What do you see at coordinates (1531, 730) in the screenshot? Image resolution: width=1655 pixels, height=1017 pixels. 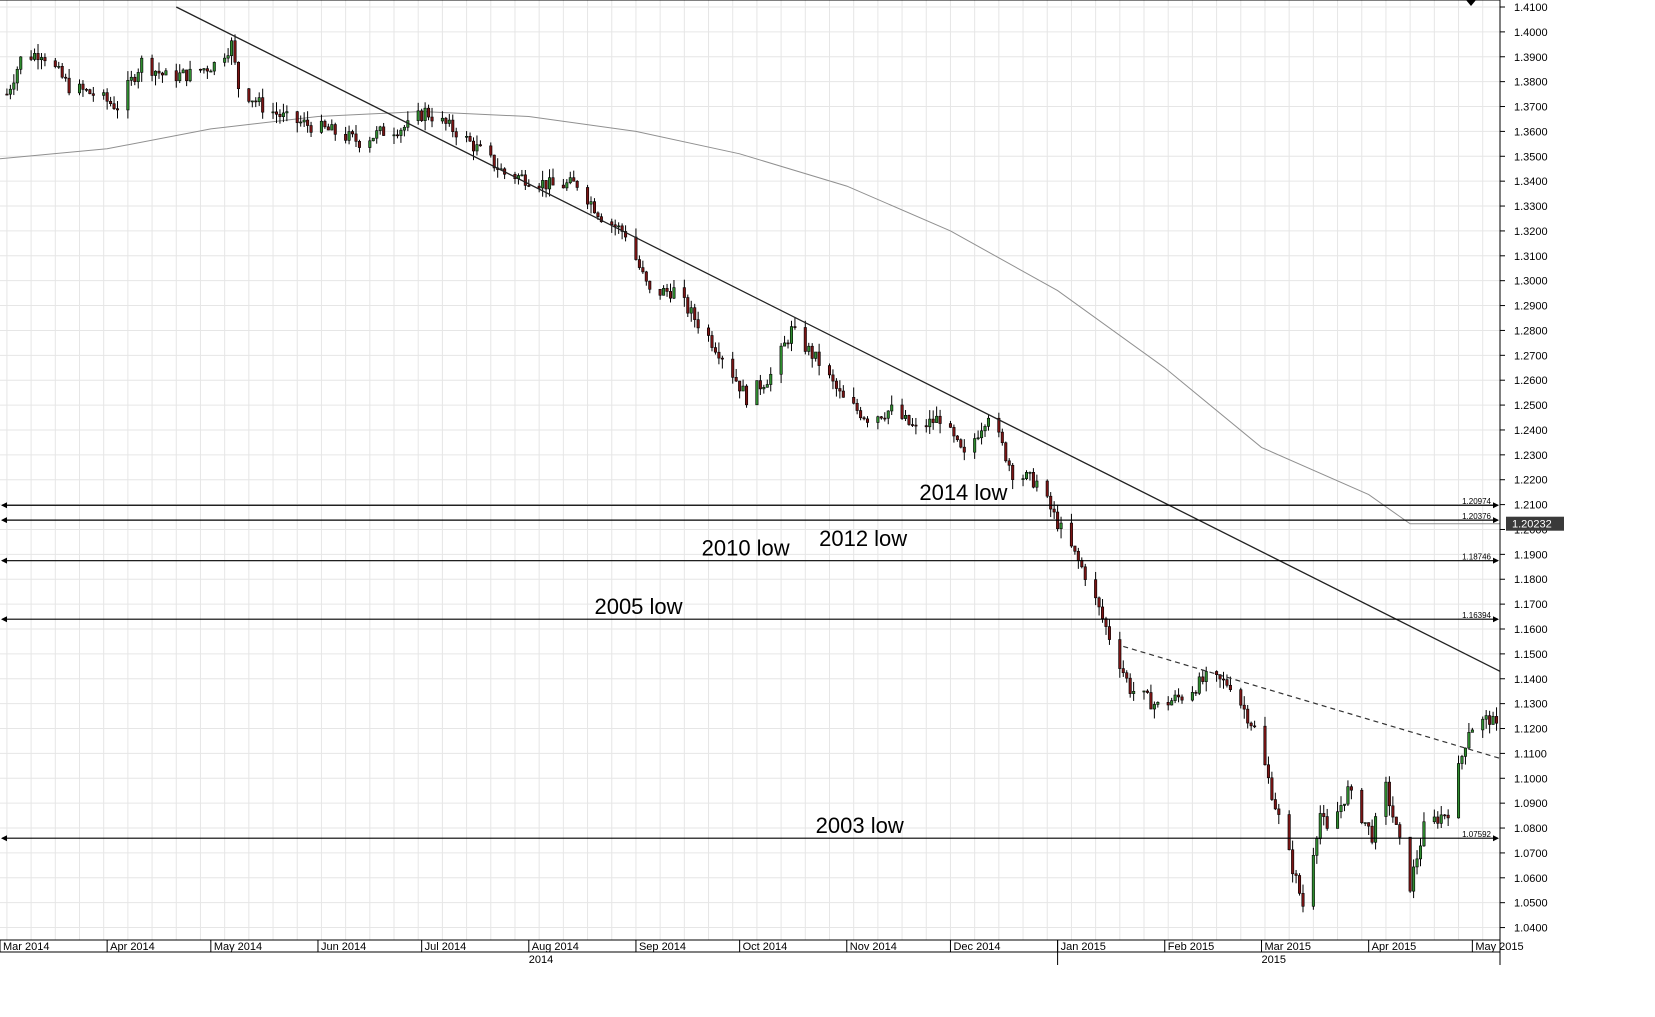 I see `y-tick-label: 1.1200` at bounding box center [1531, 730].